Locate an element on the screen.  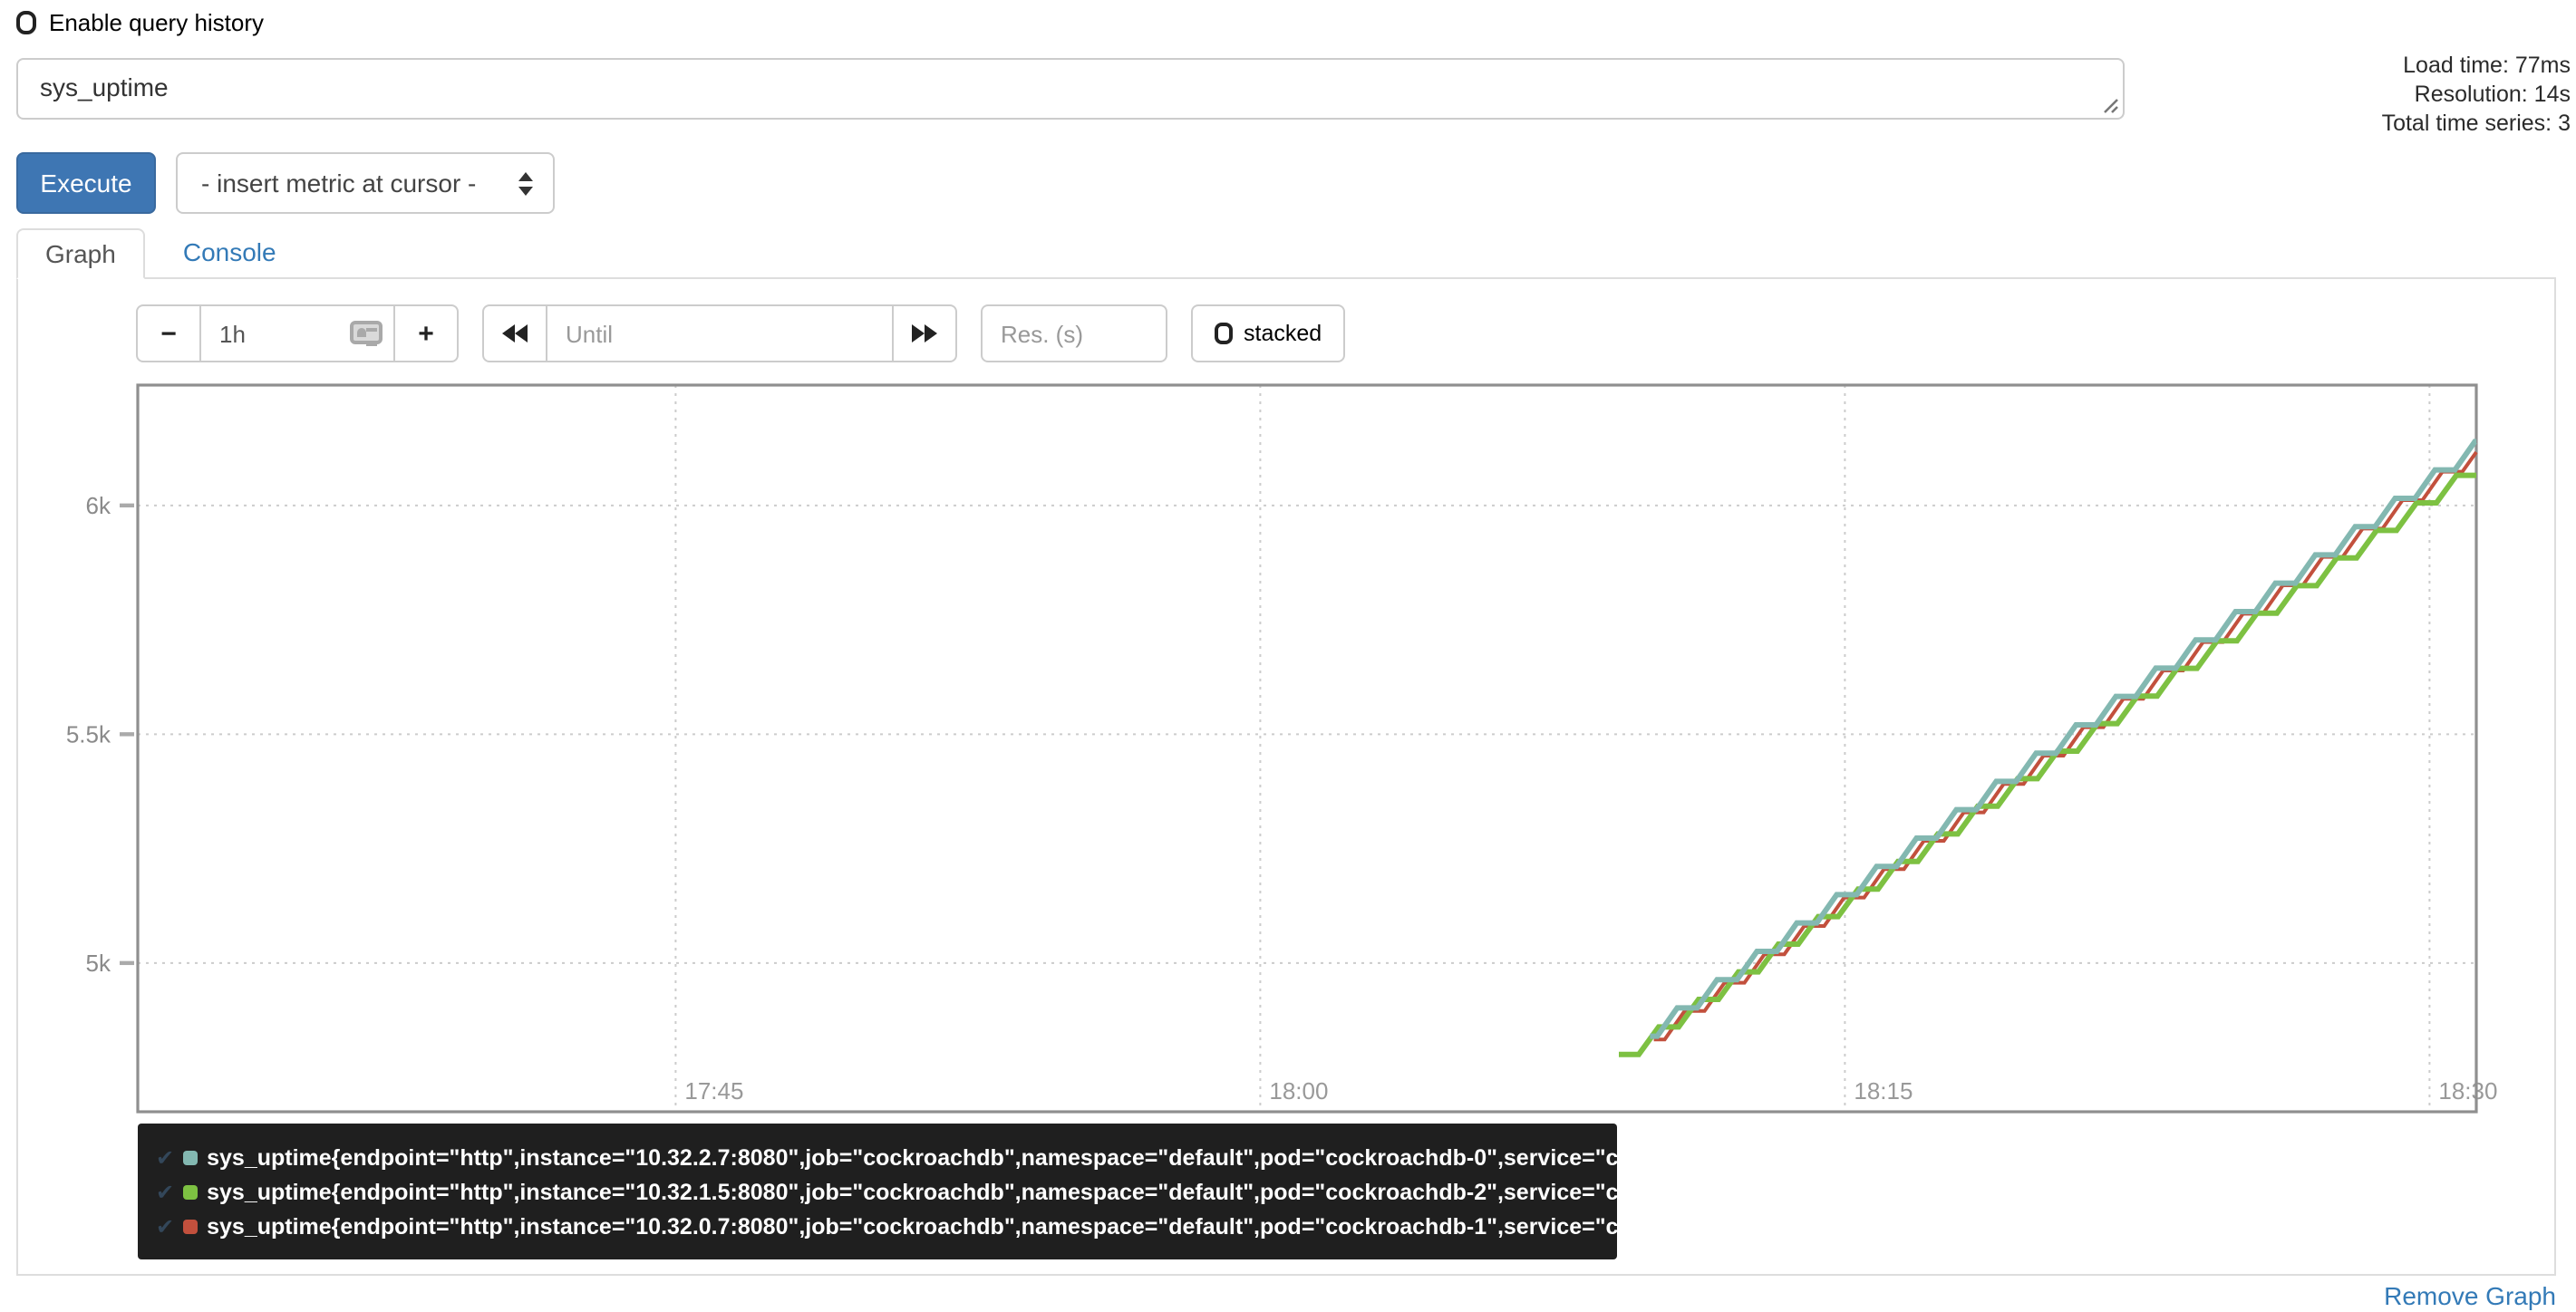
range-input-wrap is located at coordinates (297, 333).